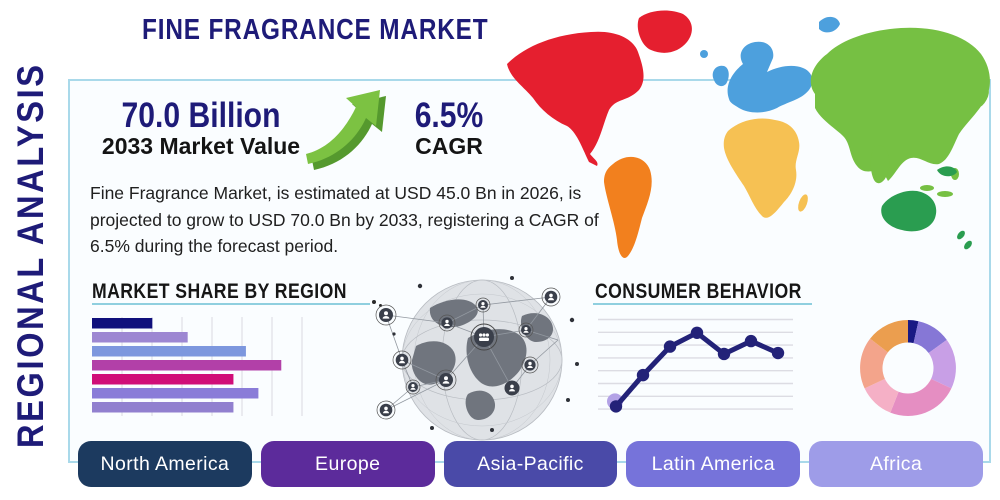  Describe the element at coordinates (803, 203) in the screenshot. I see `map-madagascar` at that location.